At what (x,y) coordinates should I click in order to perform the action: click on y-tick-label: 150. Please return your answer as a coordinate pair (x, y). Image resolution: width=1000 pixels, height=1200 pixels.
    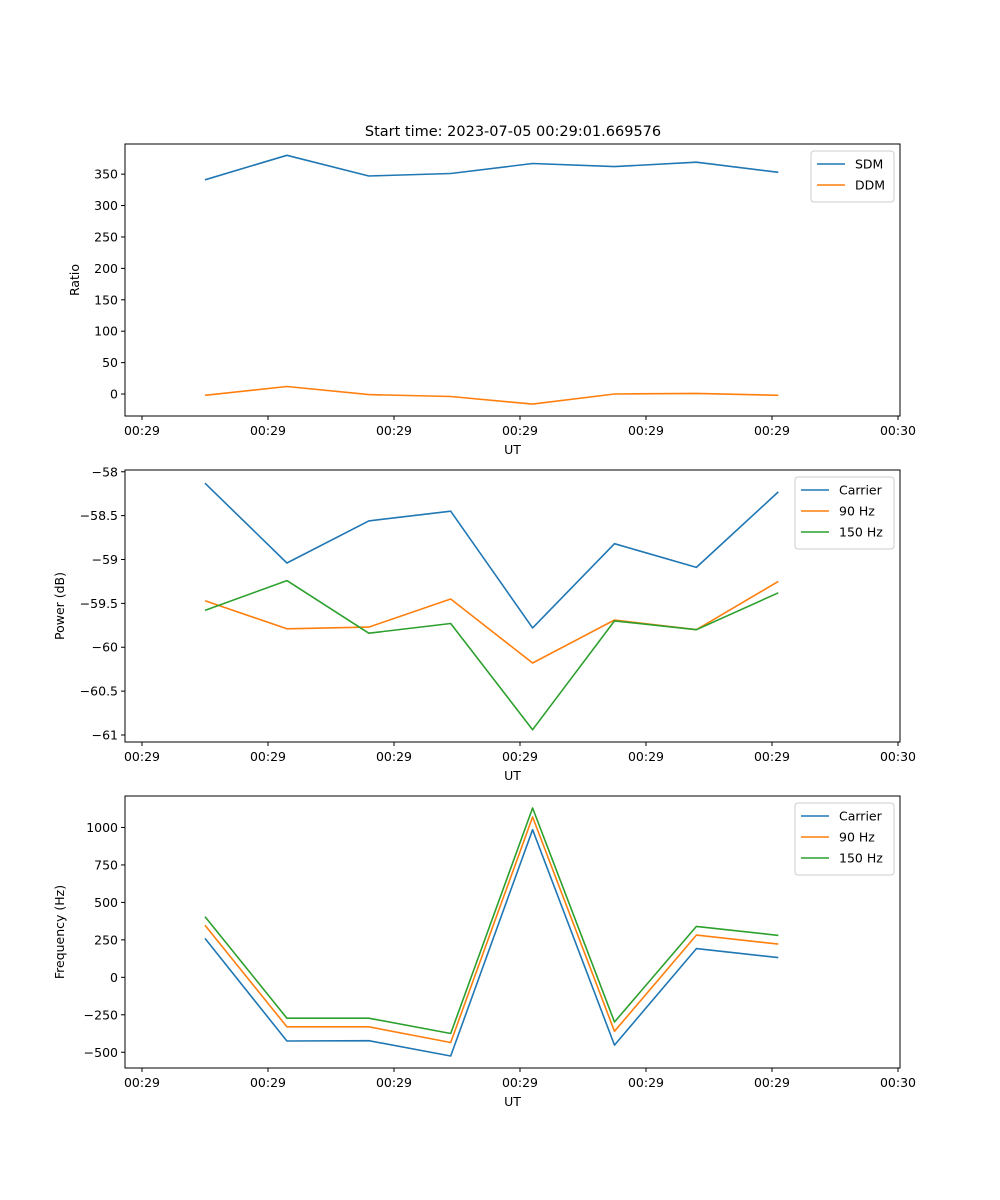
    Looking at the image, I should click on (106, 299).